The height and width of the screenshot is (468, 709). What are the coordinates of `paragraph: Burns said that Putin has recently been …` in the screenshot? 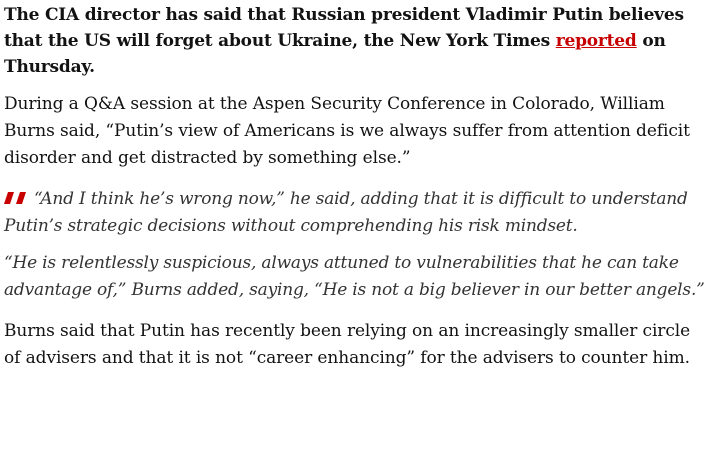 It's located at (347, 344).